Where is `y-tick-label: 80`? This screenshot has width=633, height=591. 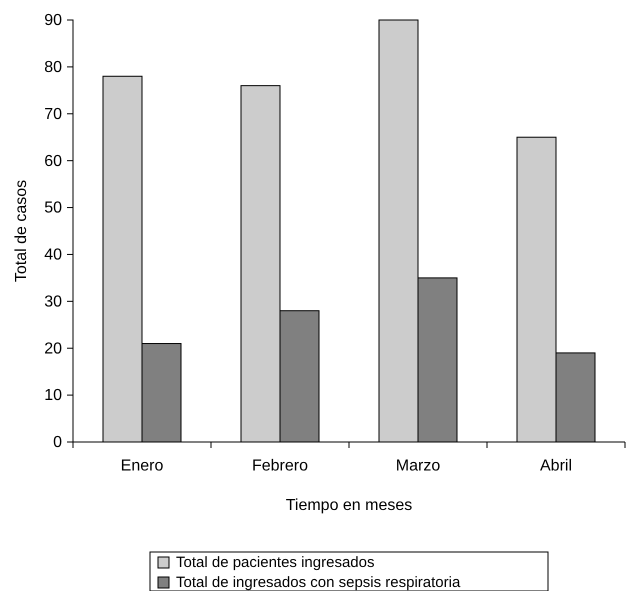
y-tick-label: 80 is located at coordinates (53, 67).